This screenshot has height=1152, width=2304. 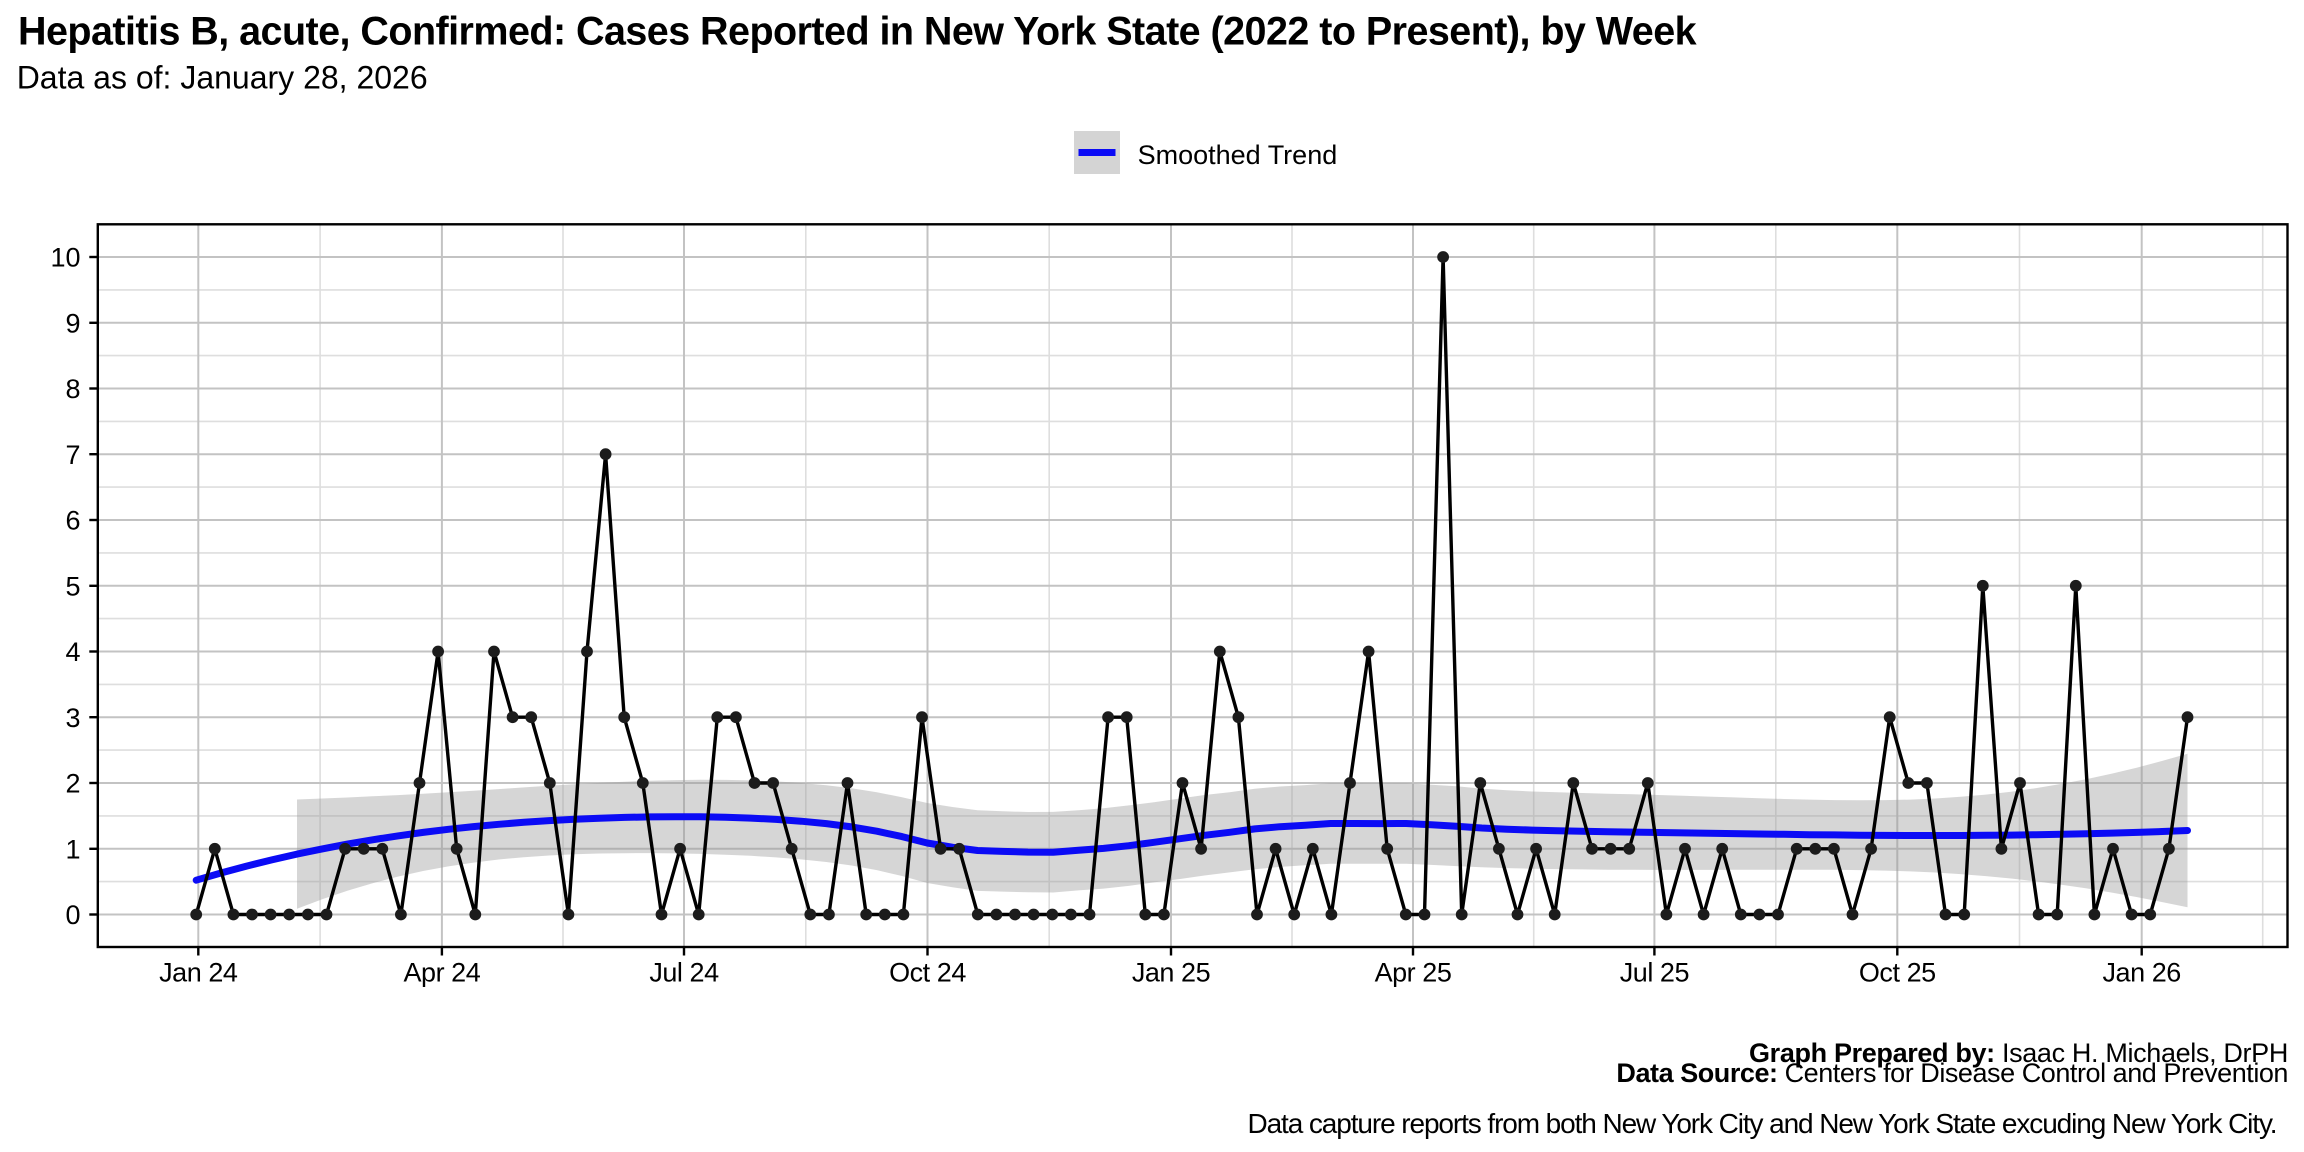 What do you see at coordinates (65, 258) in the screenshot?
I see `svg-text: 10` at bounding box center [65, 258].